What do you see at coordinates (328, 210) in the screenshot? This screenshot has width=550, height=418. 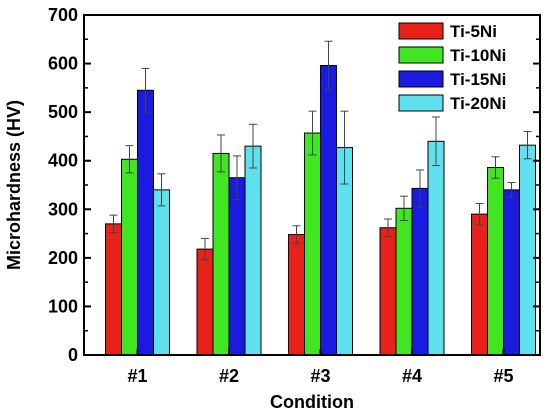 I see `bar-Ti-15Ni-#3` at bounding box center [328, 210].